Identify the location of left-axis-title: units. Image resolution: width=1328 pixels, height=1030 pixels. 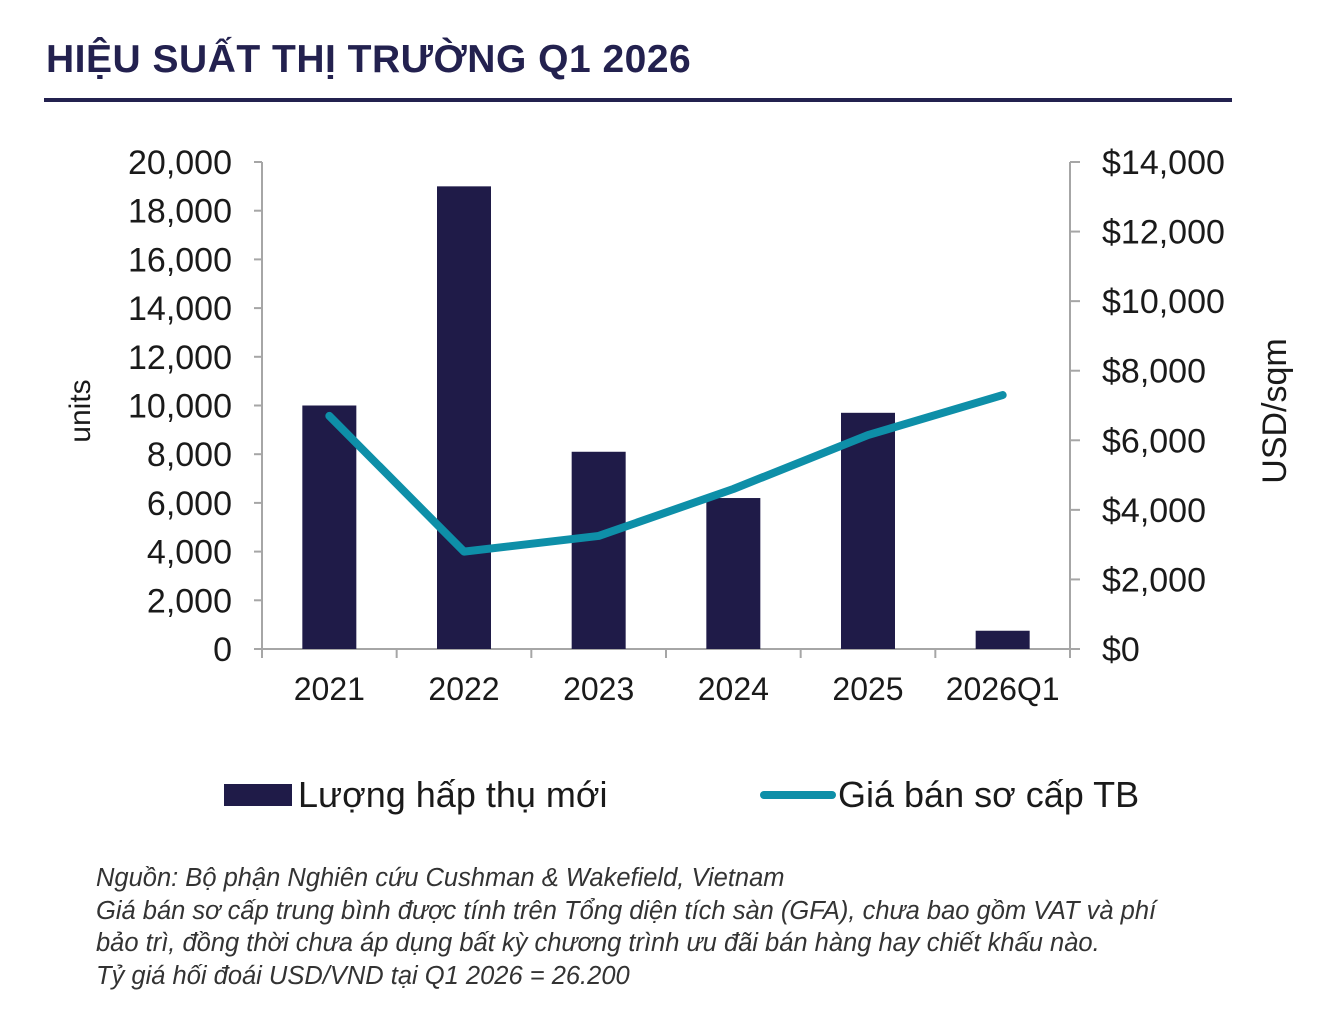
(80, 410).